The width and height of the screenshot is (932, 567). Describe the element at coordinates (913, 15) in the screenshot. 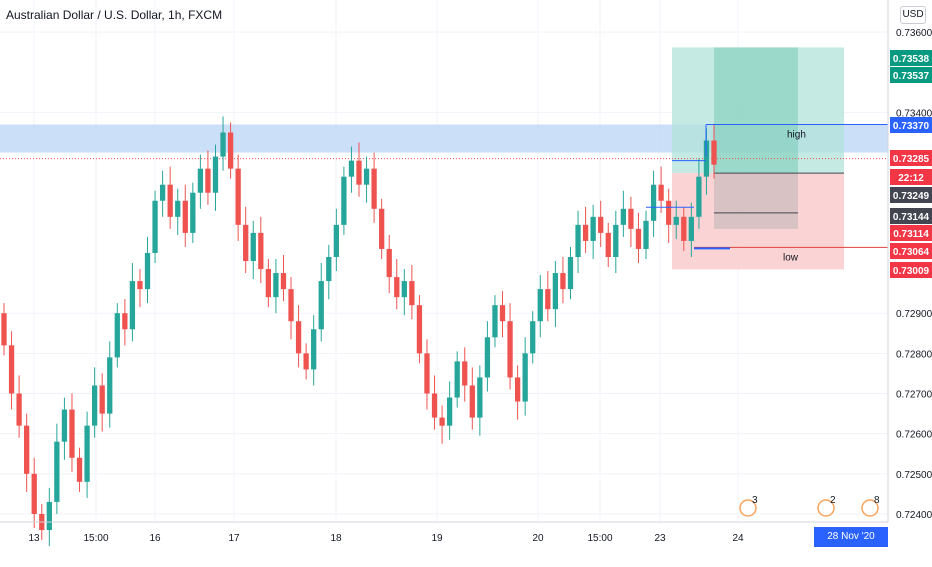

I see `currency-button: USD` at that location.